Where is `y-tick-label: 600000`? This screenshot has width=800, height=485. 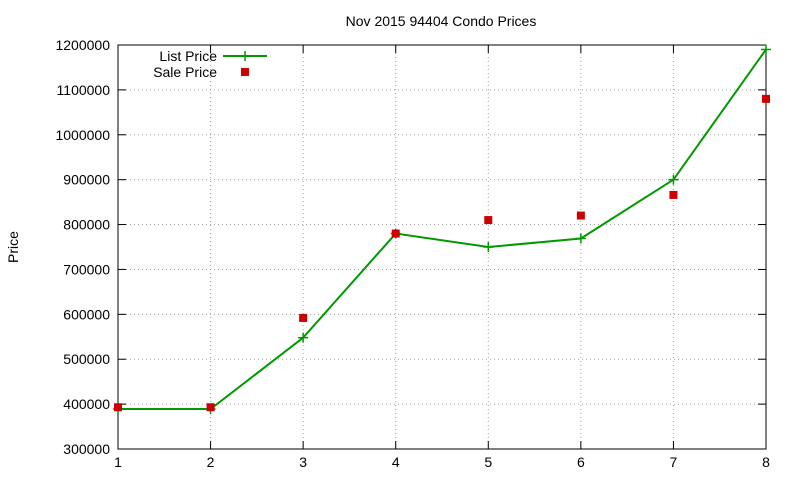 y-tick-label: 600000 is located at coordinates (86, 314).